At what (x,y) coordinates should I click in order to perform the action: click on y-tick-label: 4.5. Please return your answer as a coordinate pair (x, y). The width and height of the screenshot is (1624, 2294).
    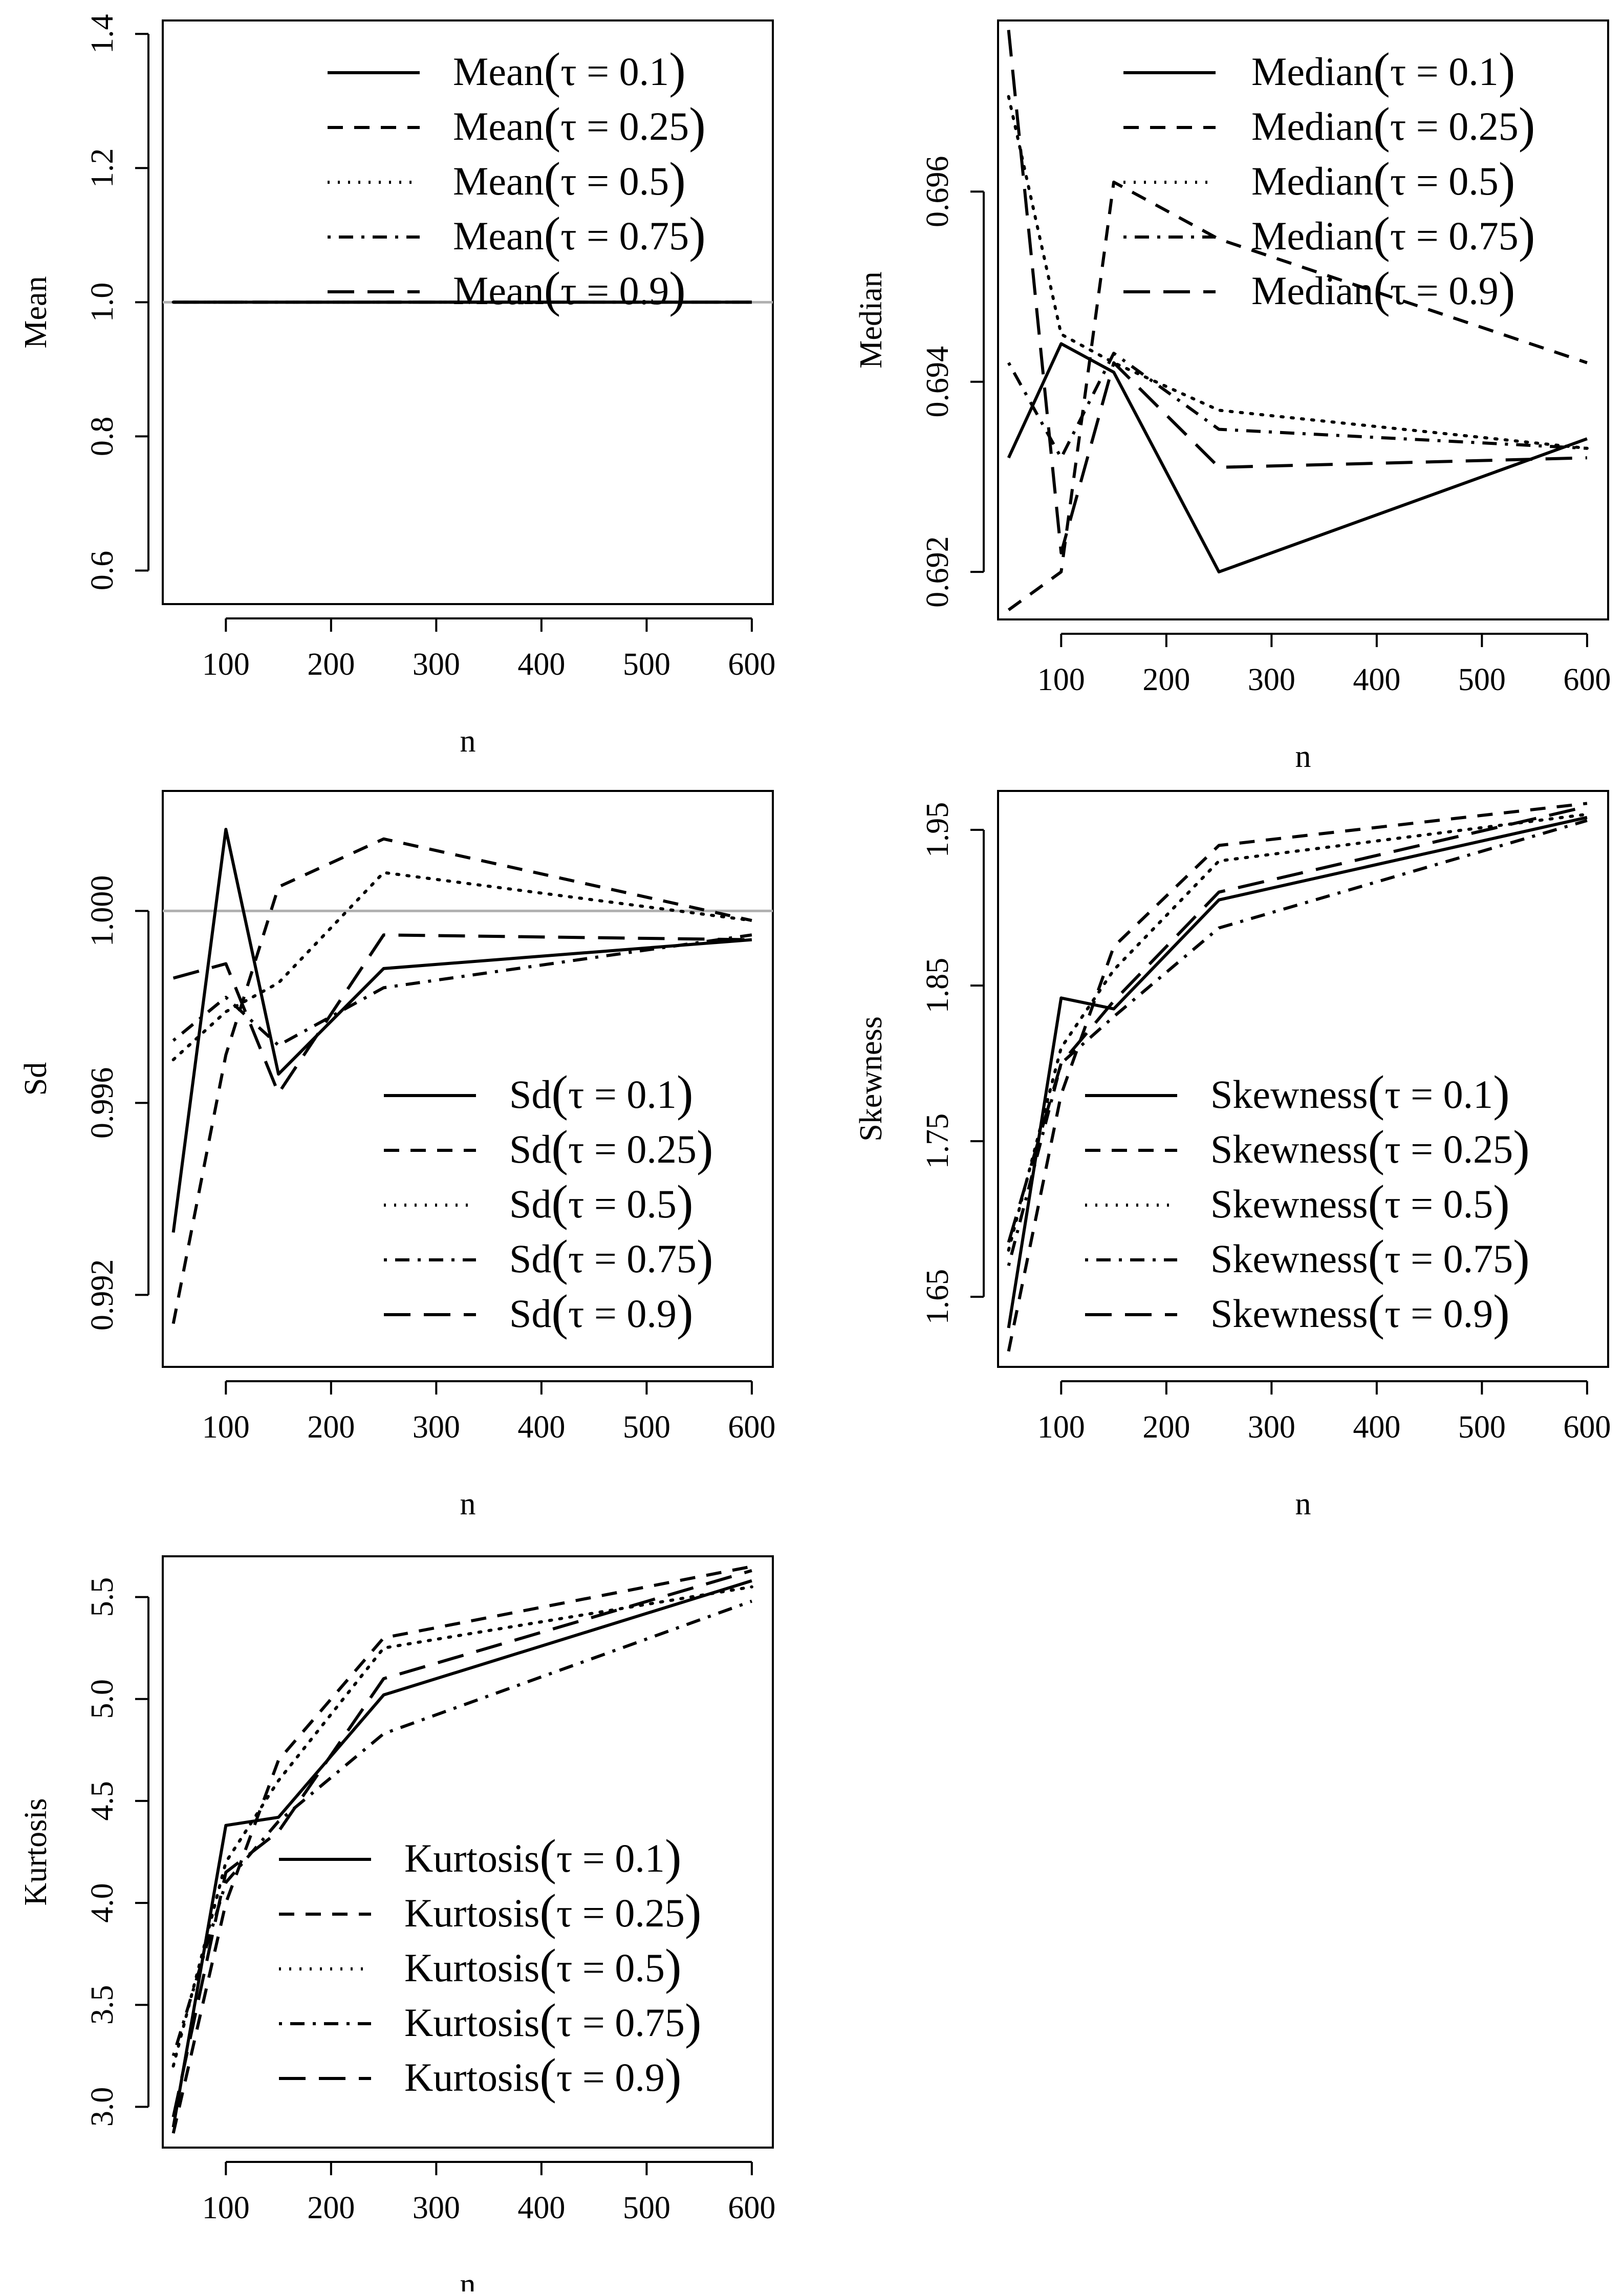
    Looking at the image, I should click on (102, 1801).